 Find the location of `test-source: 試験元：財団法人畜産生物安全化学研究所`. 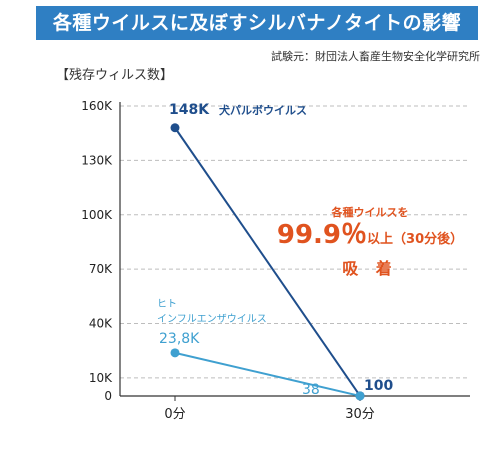

test-source: 試験元：財団法人畜産生物安全化学研究所 is located at coordinates (375, 56).